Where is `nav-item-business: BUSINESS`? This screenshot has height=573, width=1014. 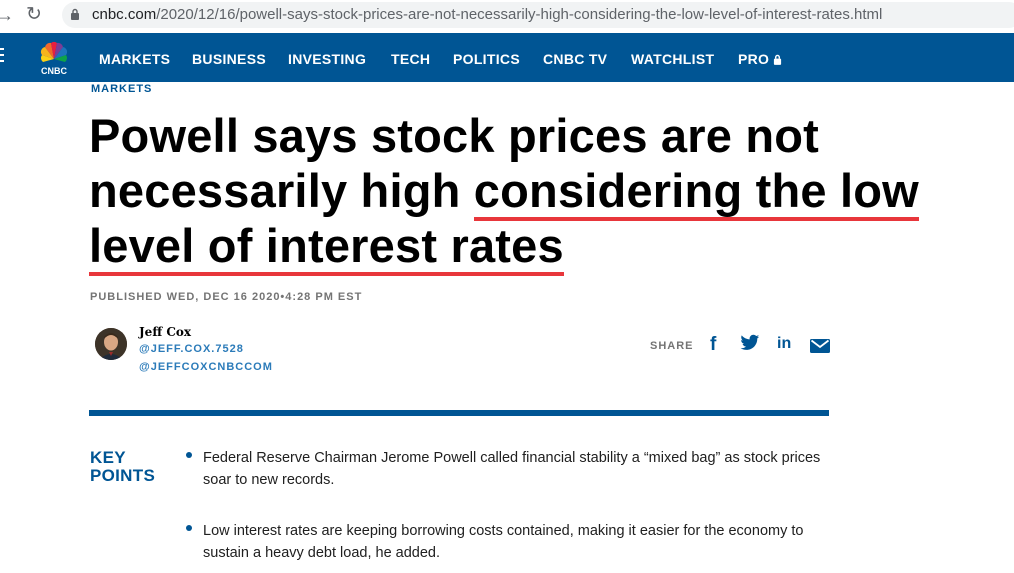 nav-item-business: BUSINESS is located at coordinates (229, 59).